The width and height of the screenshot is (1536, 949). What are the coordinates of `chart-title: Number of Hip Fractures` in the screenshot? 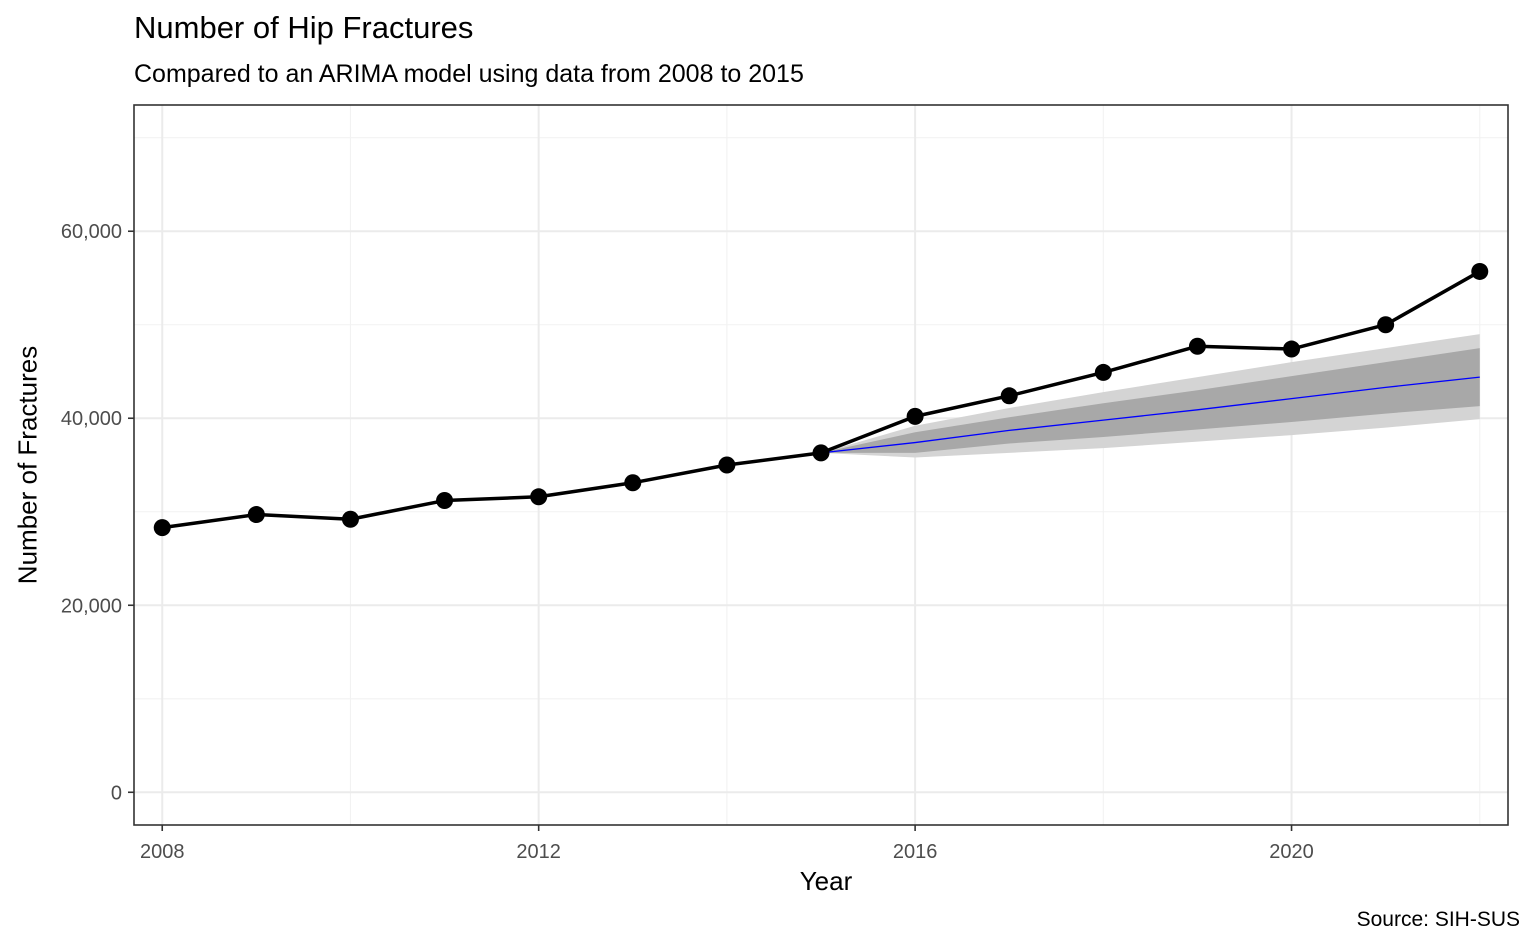 It's located at (304, 27).